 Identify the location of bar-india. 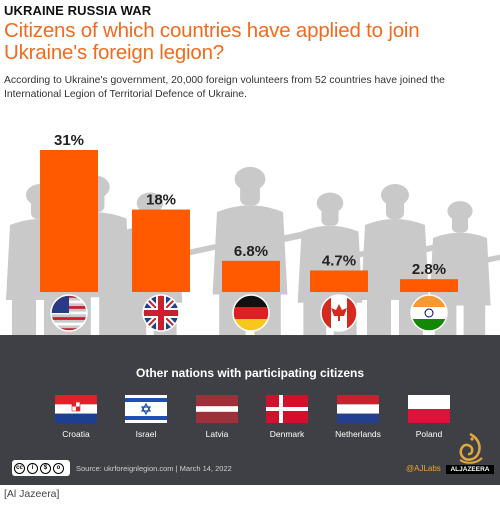
(429, 285).